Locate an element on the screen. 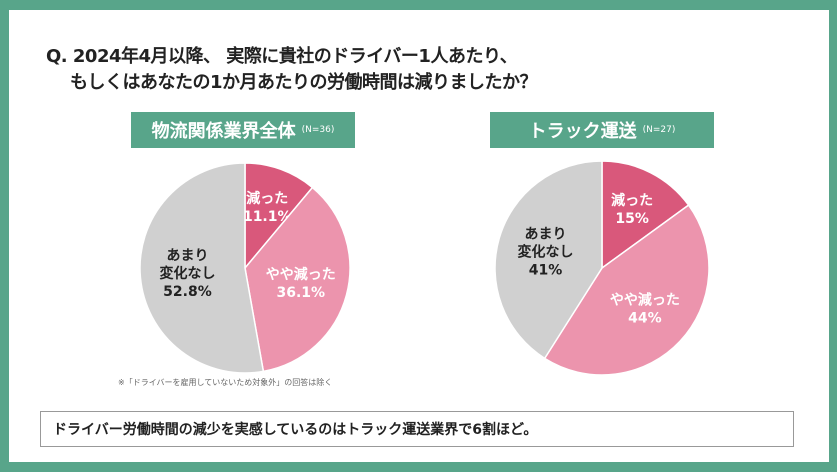 Image resolution: width=837 pixels, height=472 pixels. chart-2-header: トラック運送 (N=27) is located at coordinates (602, 130).